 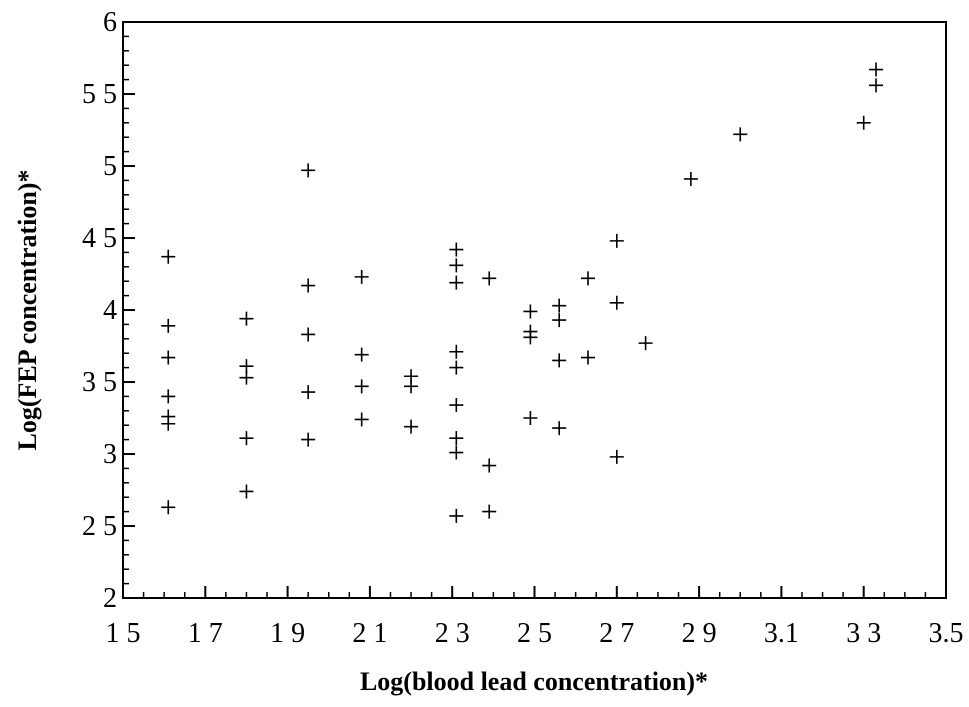 I want to click on y-tick-label: 4 5, so click(x=99, y=238).